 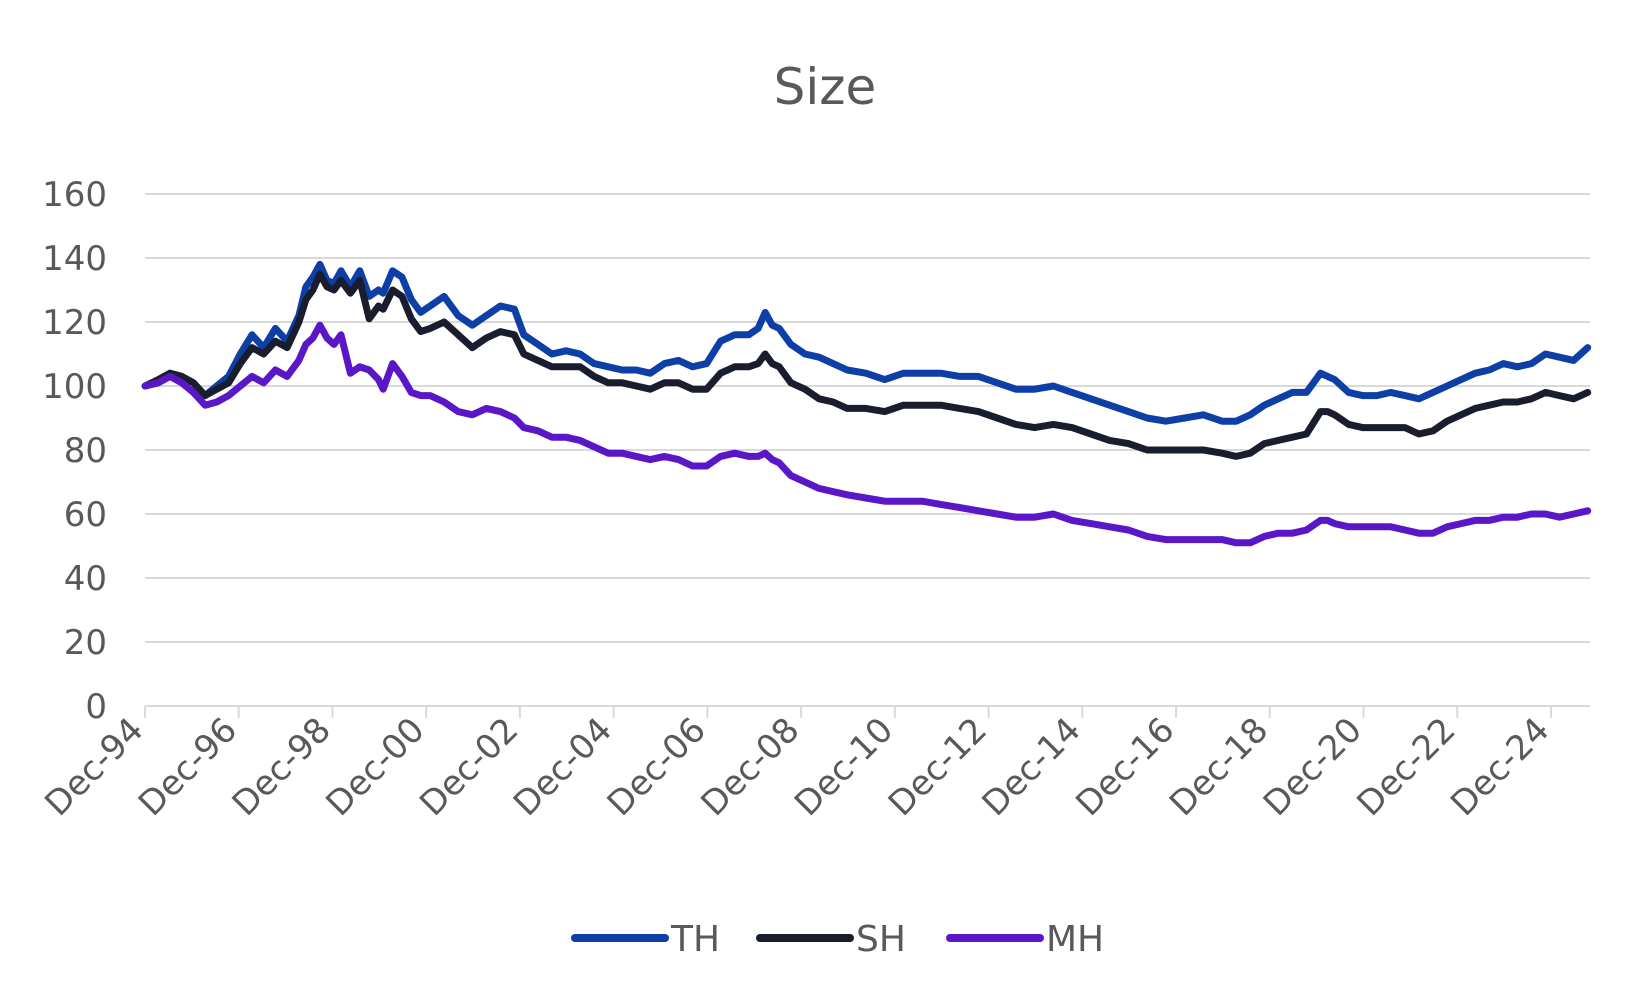 I want to click on legend-label: MH, so click(x=1075, y=939).